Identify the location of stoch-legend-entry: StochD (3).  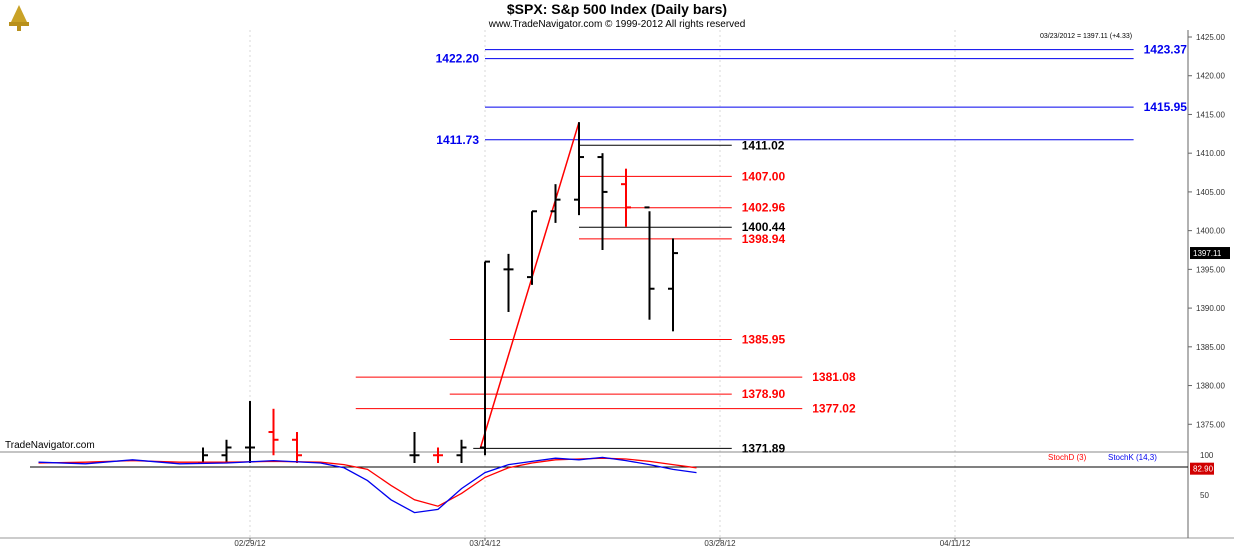
(1067, 457).